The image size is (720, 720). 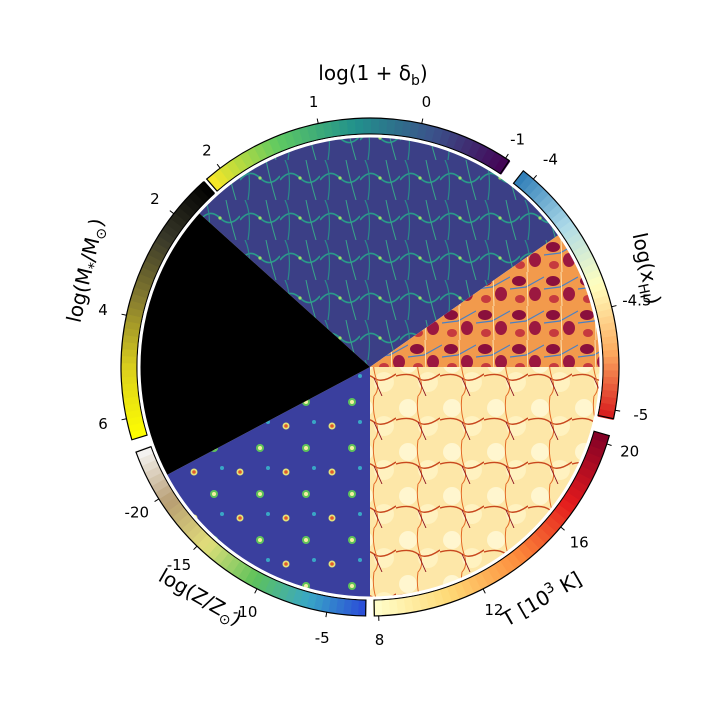 I want to click on tick-label: 16, so click(x=579, y=542).